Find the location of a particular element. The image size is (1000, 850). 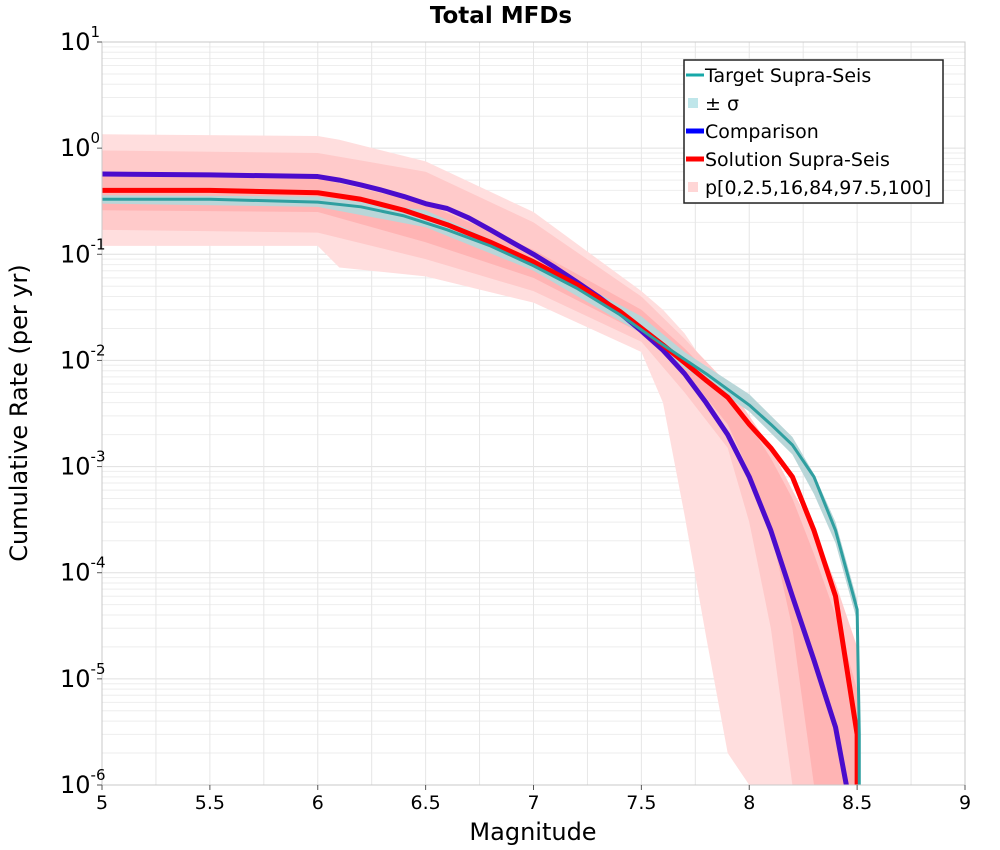

y-tick-label: 10⁻² is located at coordinates (83, 357).